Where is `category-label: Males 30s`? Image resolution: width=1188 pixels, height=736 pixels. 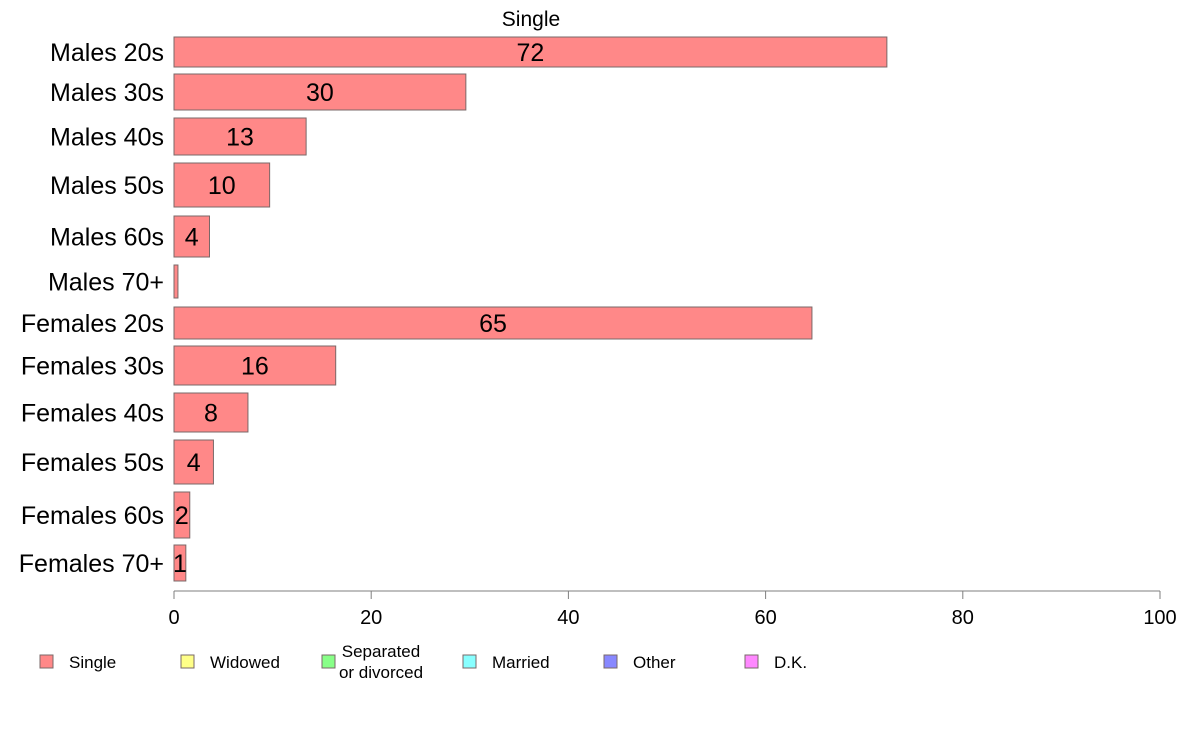
category-label: Males 30s is located at coordinates (107, 93).